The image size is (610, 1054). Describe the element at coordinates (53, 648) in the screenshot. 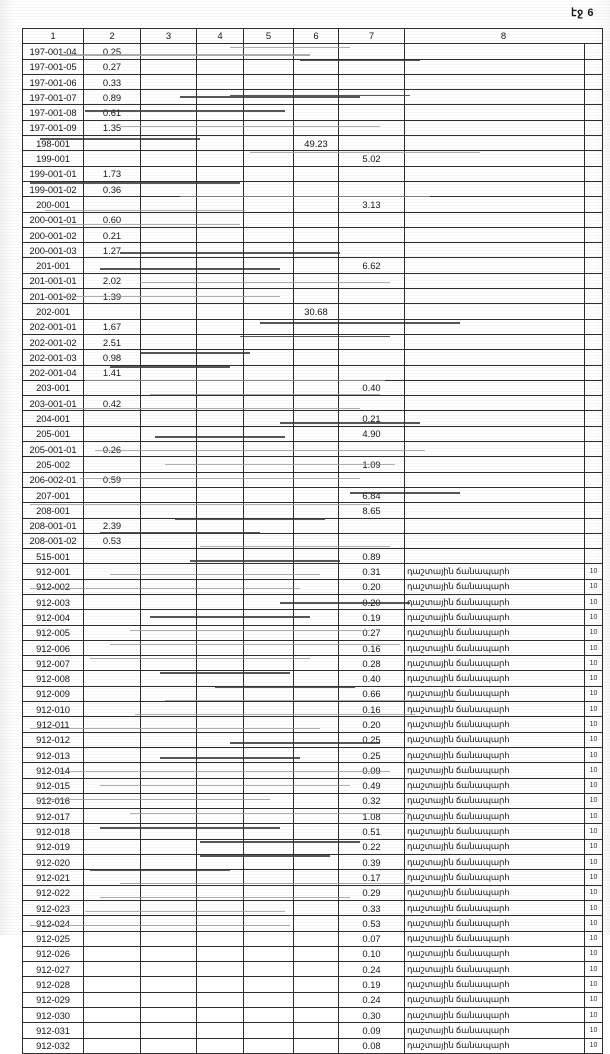

I see `row-code: 912-006` at that location.